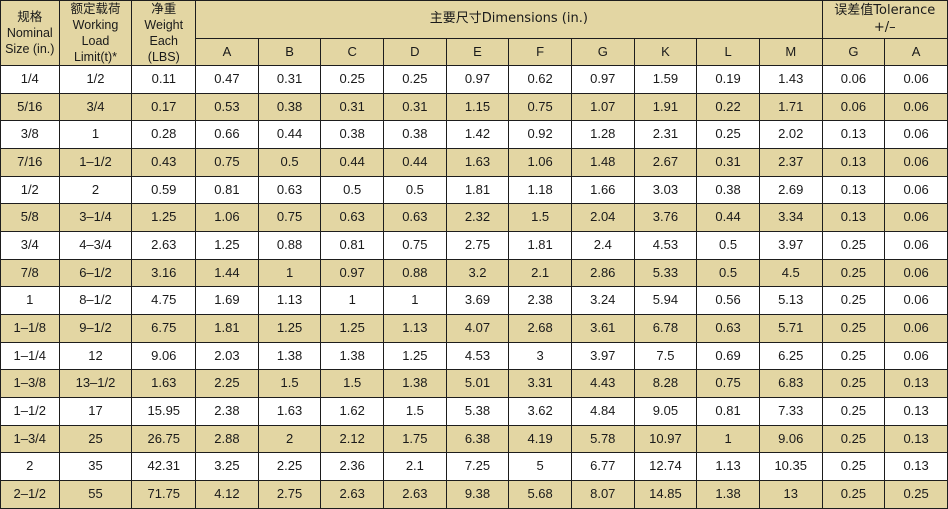 This screenshot has height=509, width=948. I want to click on cell-dim-g: 3.24, so click(602, 301).